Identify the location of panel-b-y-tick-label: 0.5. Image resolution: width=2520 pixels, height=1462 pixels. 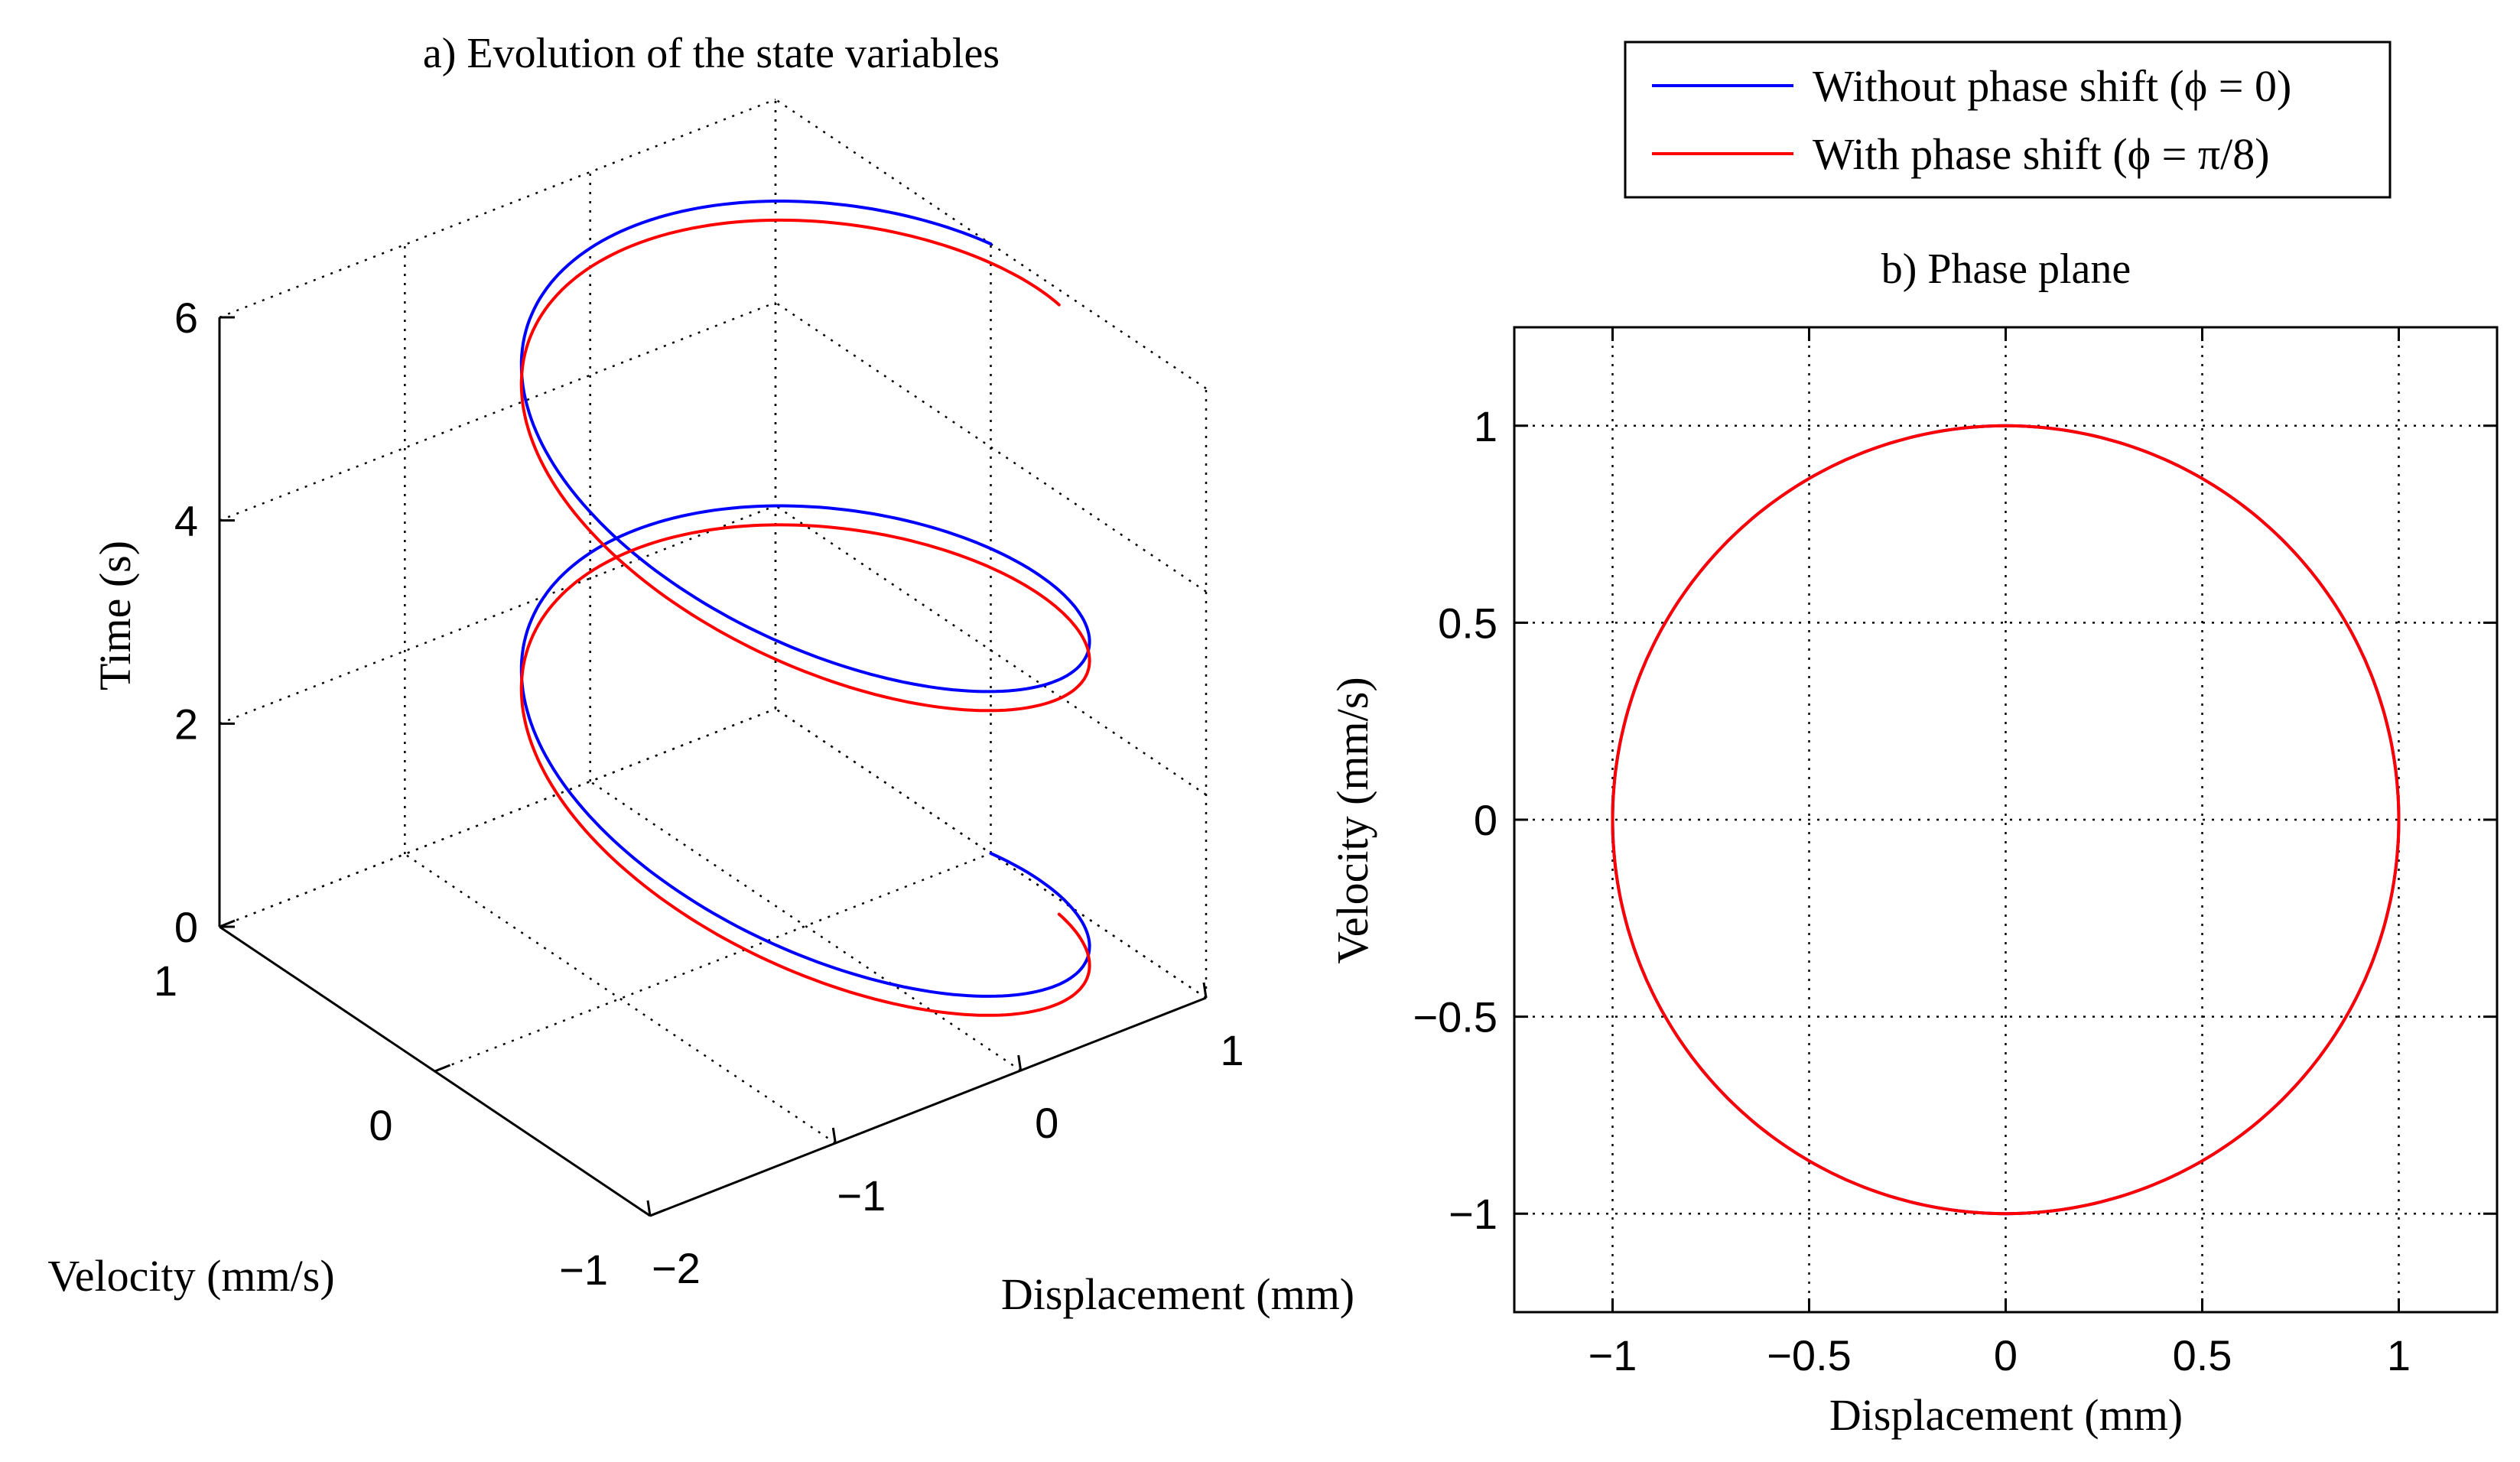
(1467, 623).